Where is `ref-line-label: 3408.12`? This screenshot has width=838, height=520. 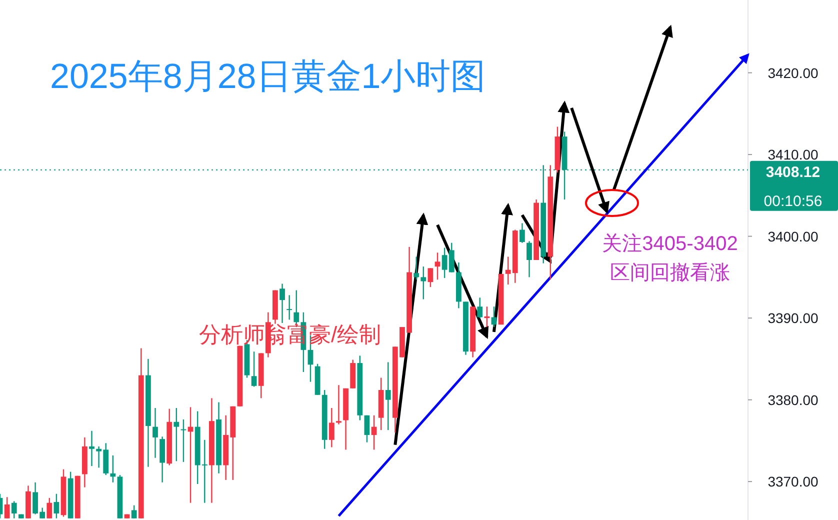
ref-line-label: 3408.12 is located at coordinates (793, 172).